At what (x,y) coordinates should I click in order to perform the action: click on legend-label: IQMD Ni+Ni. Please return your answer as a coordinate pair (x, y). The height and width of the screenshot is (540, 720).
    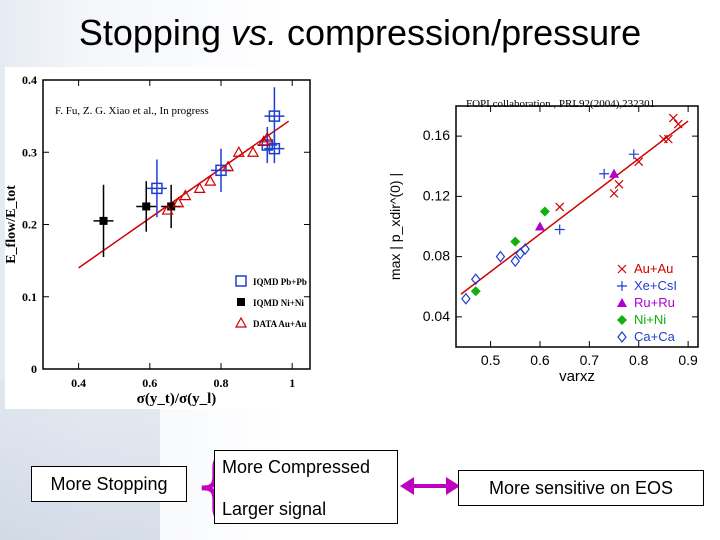
    Looking at the image, I should click on (278, 303).